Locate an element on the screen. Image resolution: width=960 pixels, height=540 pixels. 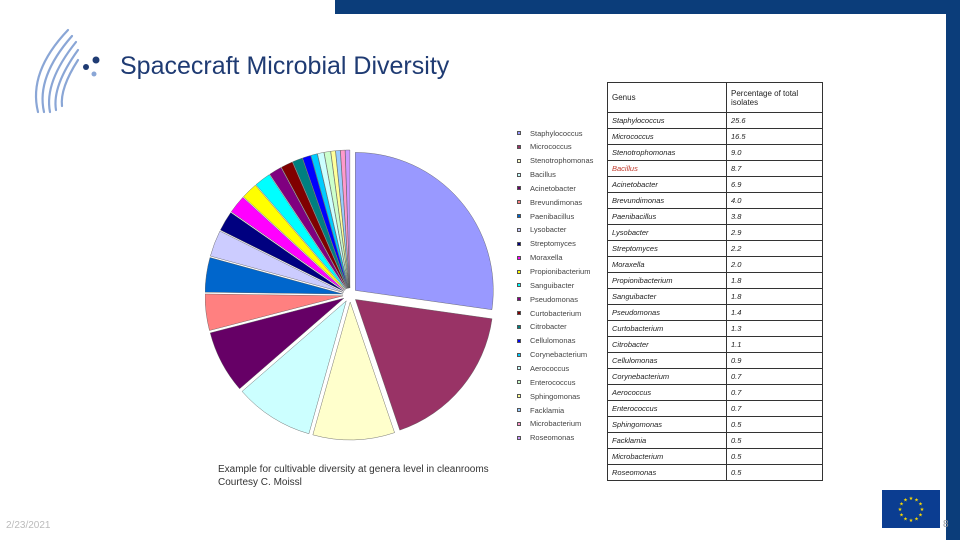
legend-label: Acinetobacter is located at coordinates (553, 188).